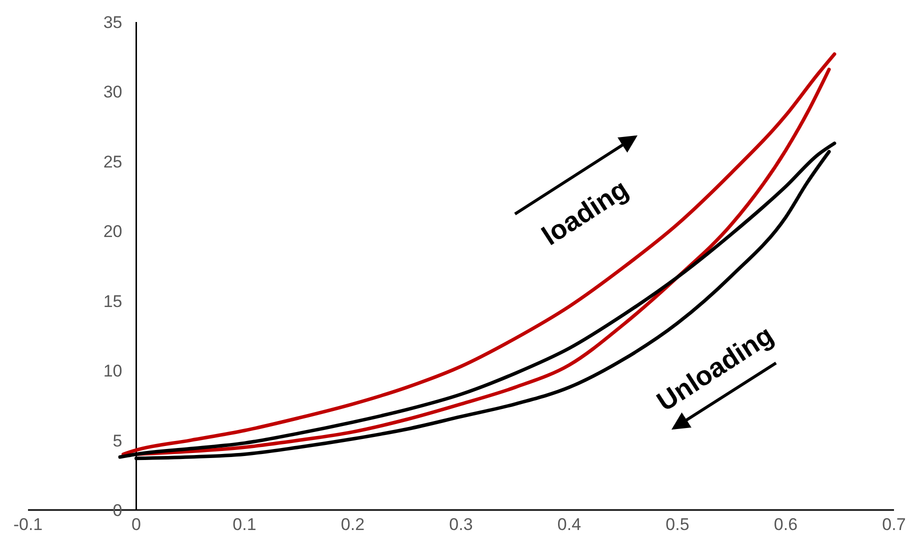 Image resolution: width=916 pixels, height=548 pixels. I want to click on x-tick-label: 0.6, so click(786, 524).